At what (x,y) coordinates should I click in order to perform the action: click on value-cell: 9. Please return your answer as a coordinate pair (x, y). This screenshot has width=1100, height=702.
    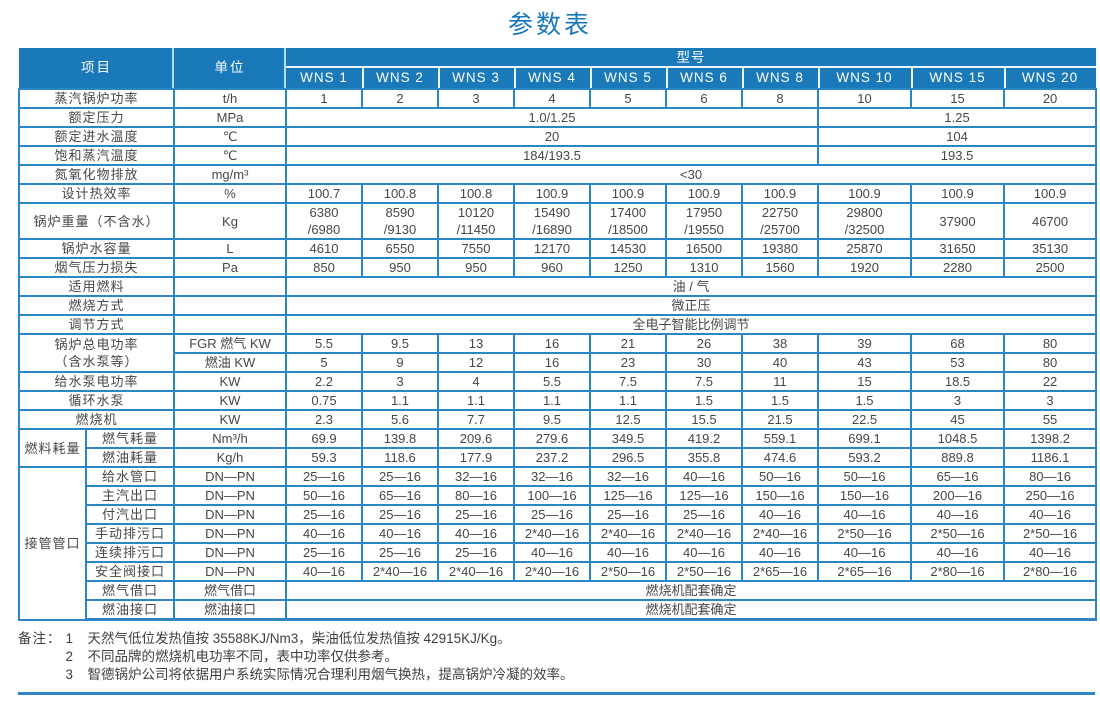
    Looking at the image, I should click on (400, 362).